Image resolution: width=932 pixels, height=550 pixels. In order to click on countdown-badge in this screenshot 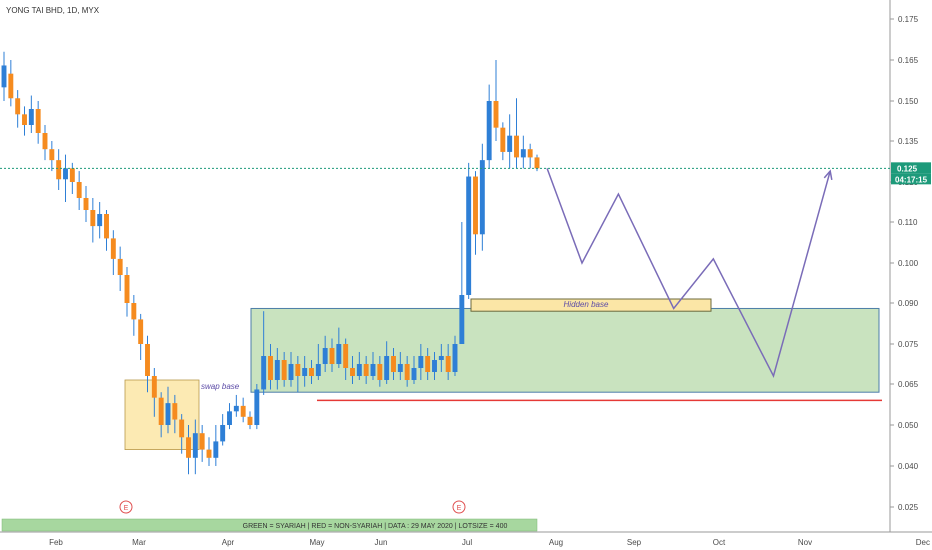, I will do `click(911, 179)`.